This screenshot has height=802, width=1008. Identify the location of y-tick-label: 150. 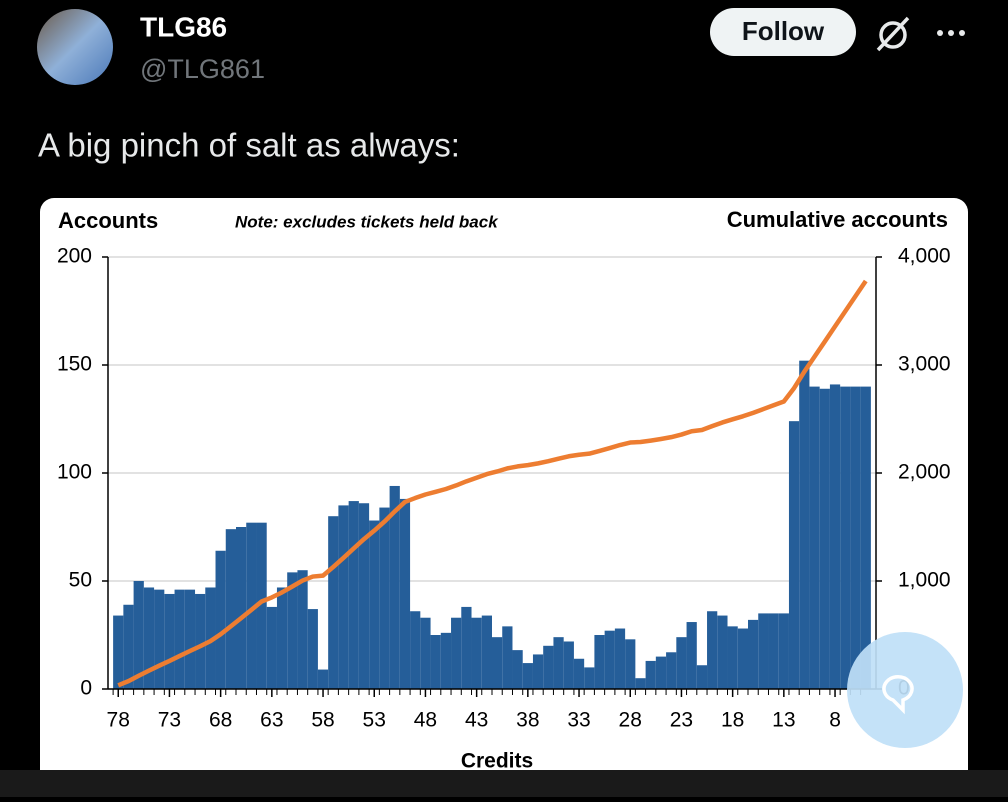
(74, 364).